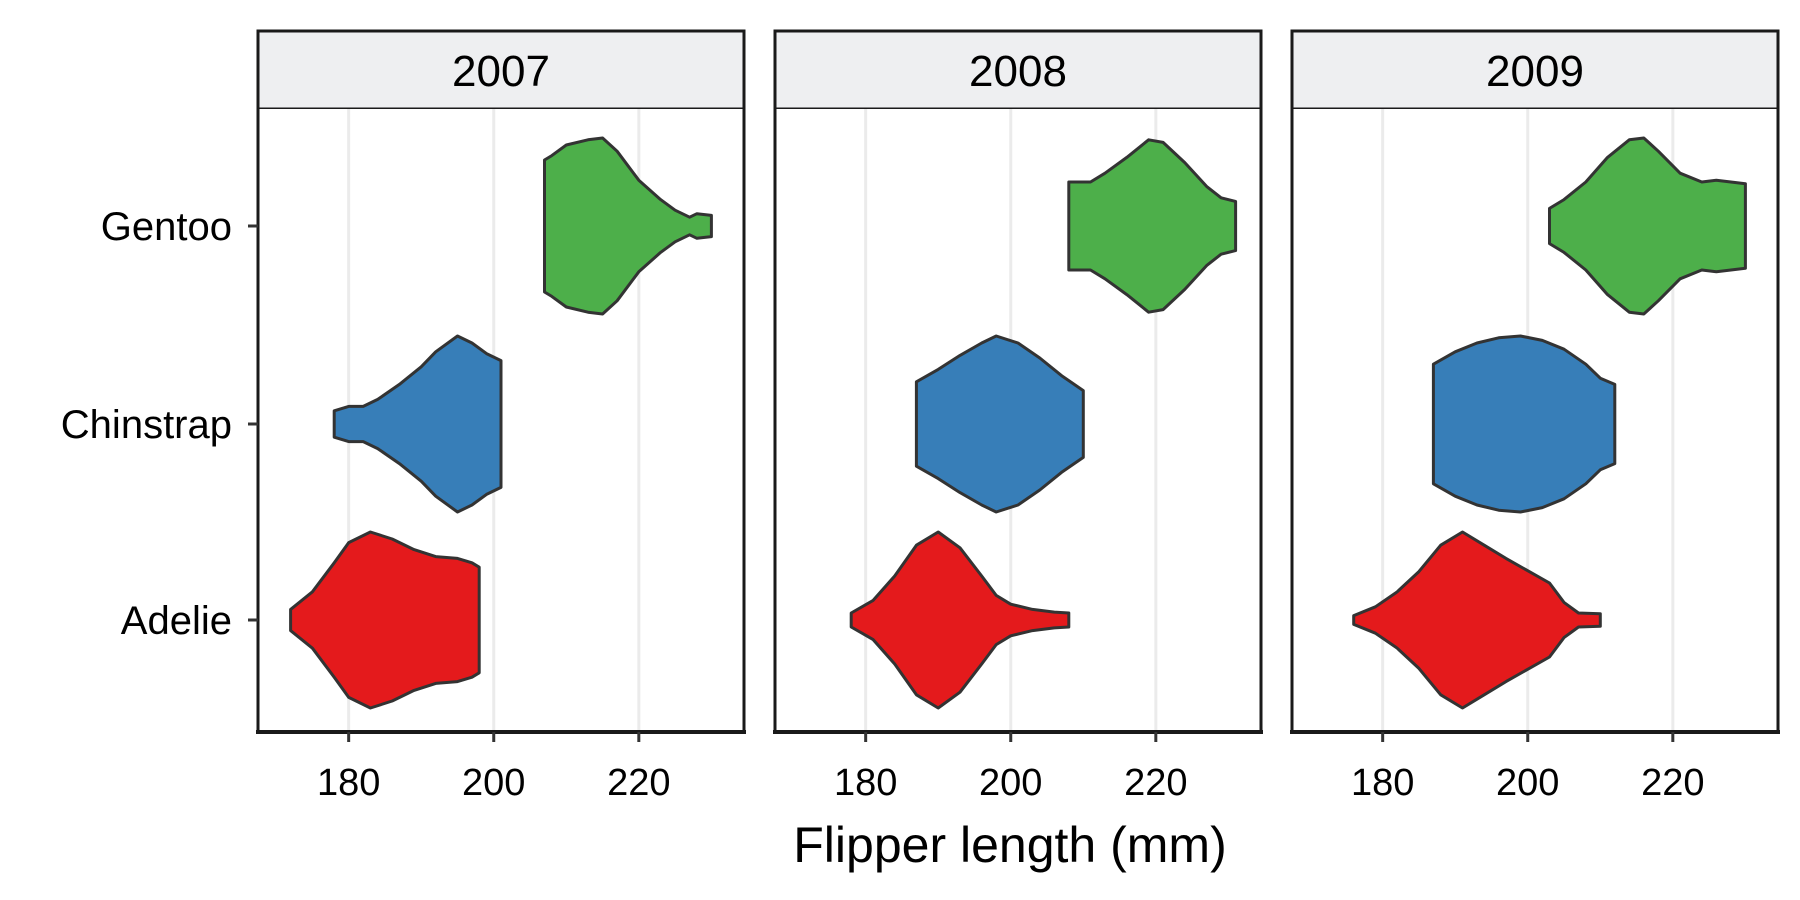 The width and height of the screenshot is (1800, 900). I want to click on y-tick-label-adelie: Adelie, so click(176, 621).